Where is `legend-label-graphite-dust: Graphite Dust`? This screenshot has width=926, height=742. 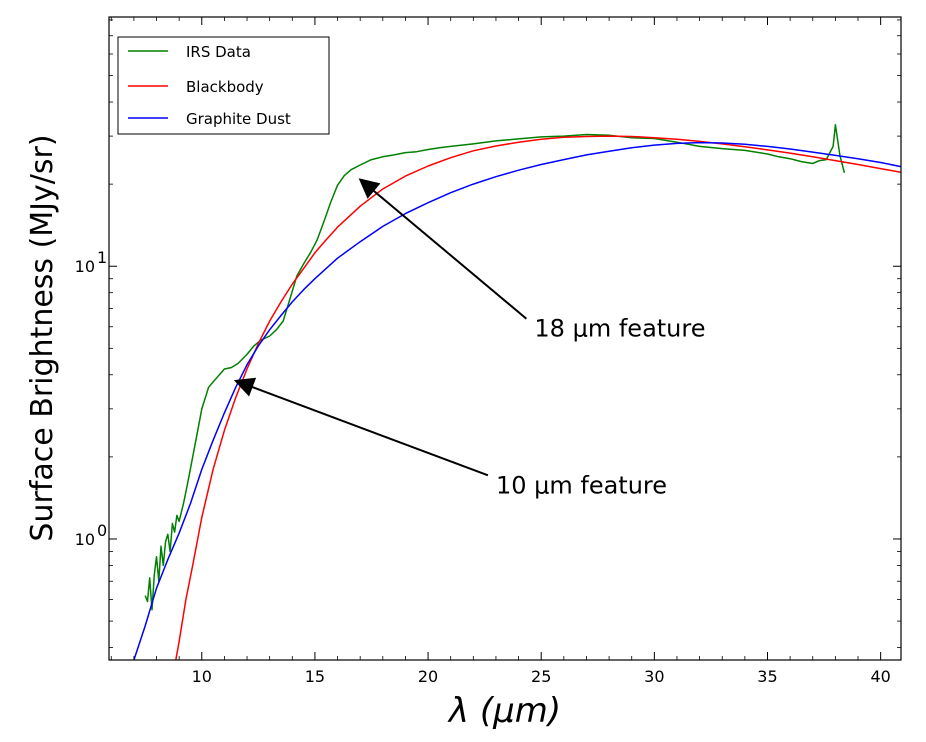 legend-label-graphite-dust: Graphite Dust is located at coordinates (238, 119).